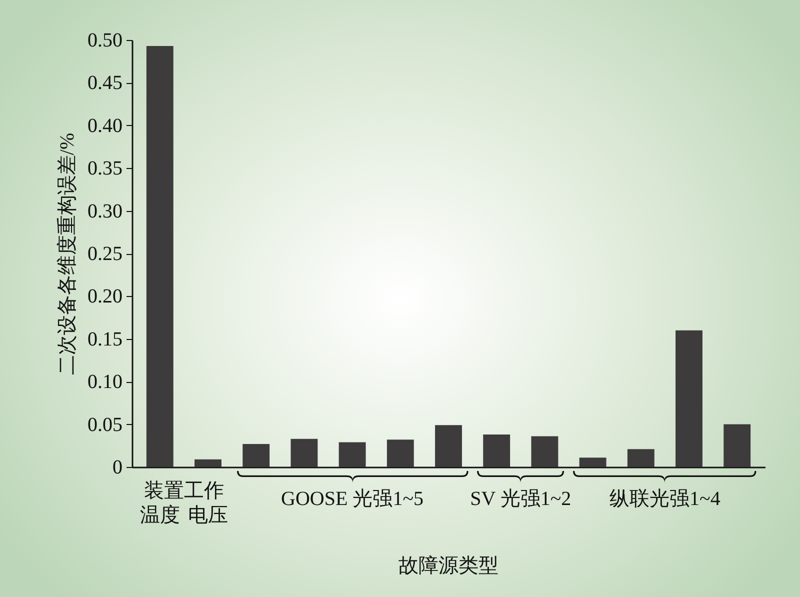 The height and width of the screenshot is (597, 800). I want to click on y-tick-label: 0.20, so click(105, 297).